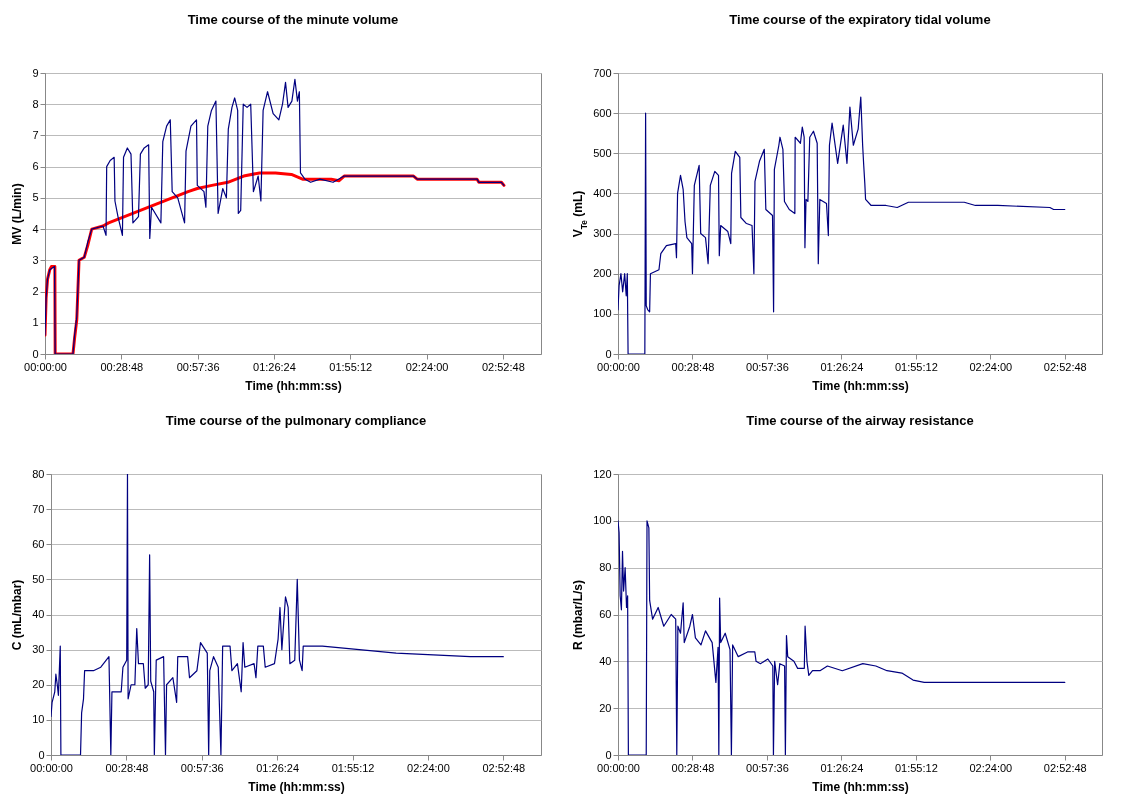 This screenshot has width=1122, height=802. Describe the element at coordinates (35, 291) in the screenshot. I see `y-tick-label: 2` at that location.